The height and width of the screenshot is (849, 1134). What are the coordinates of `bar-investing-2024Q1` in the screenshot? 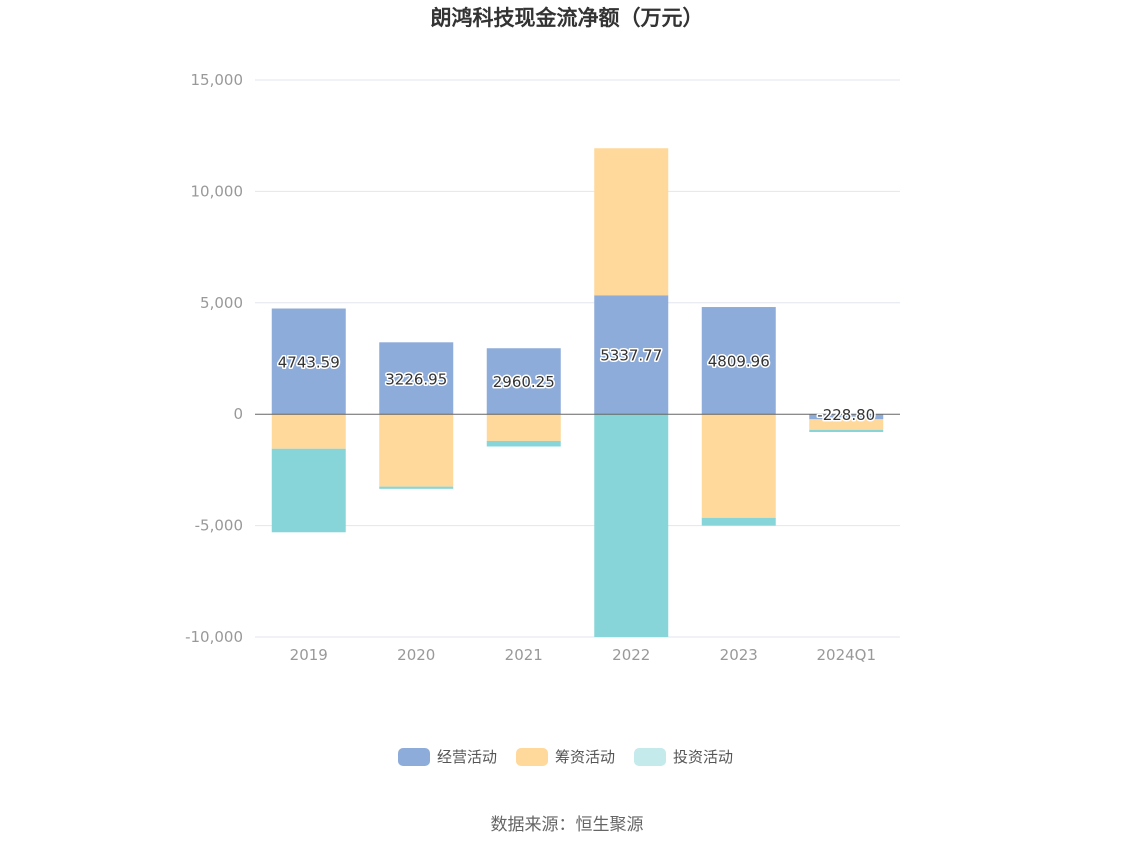 It's located at (846, 430).